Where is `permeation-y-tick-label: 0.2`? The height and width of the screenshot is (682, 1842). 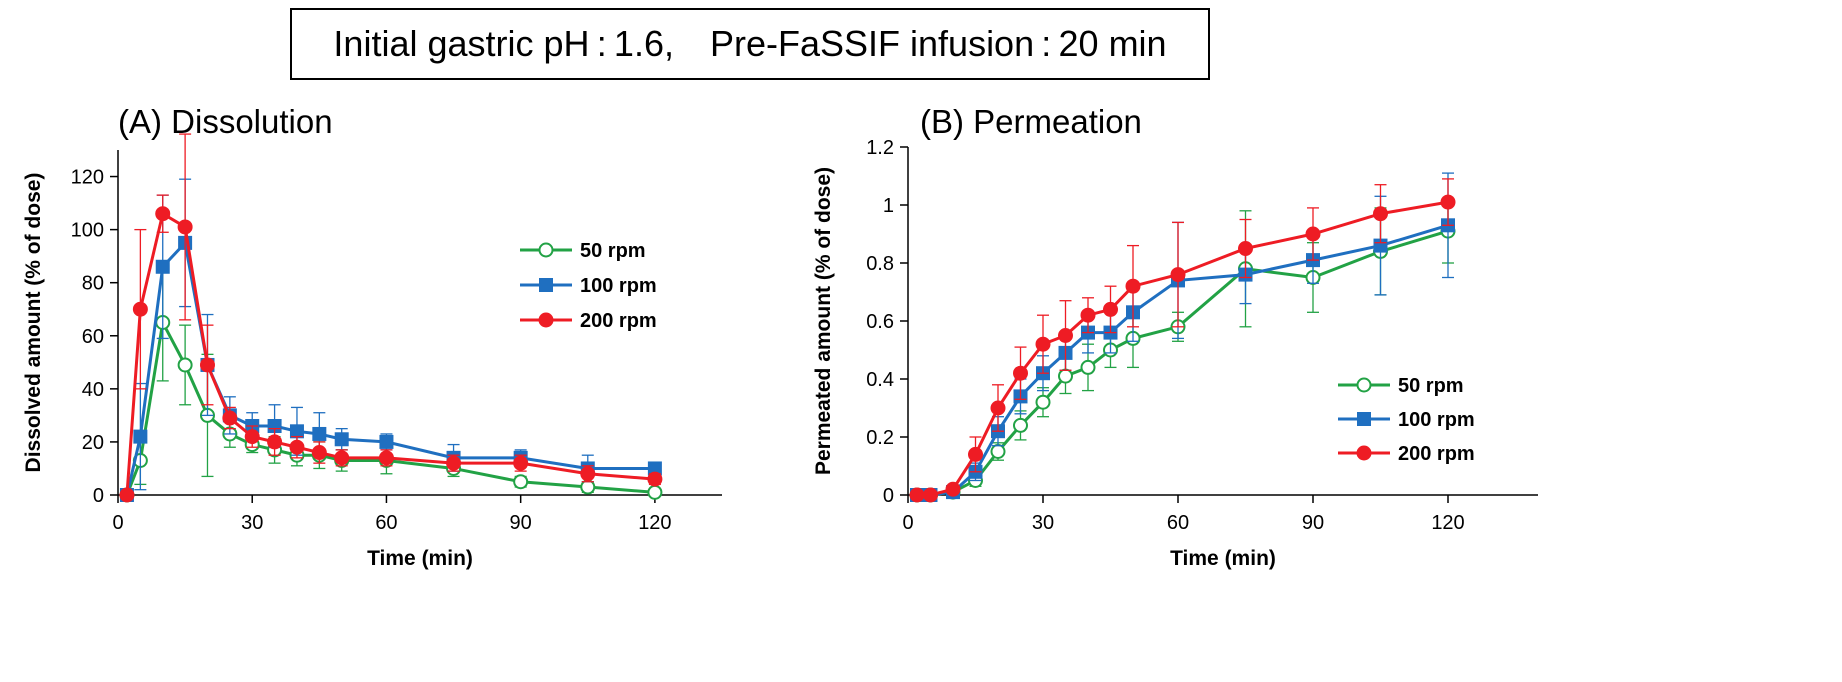 permeation-y-tick-label: 0.2 is located at coordinates (880, 438).